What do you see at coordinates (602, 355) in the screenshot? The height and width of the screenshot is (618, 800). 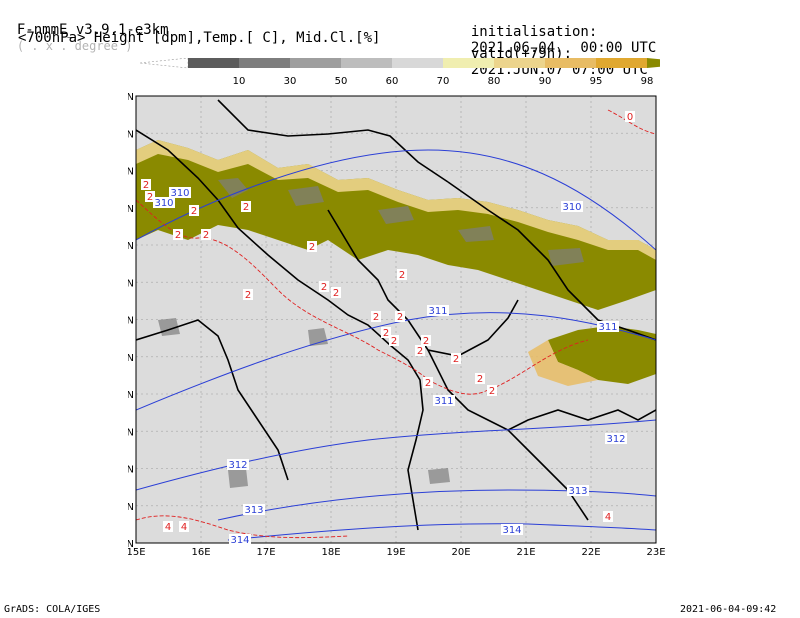 I see `cloud-south-east` at bounding box center [602, 355].